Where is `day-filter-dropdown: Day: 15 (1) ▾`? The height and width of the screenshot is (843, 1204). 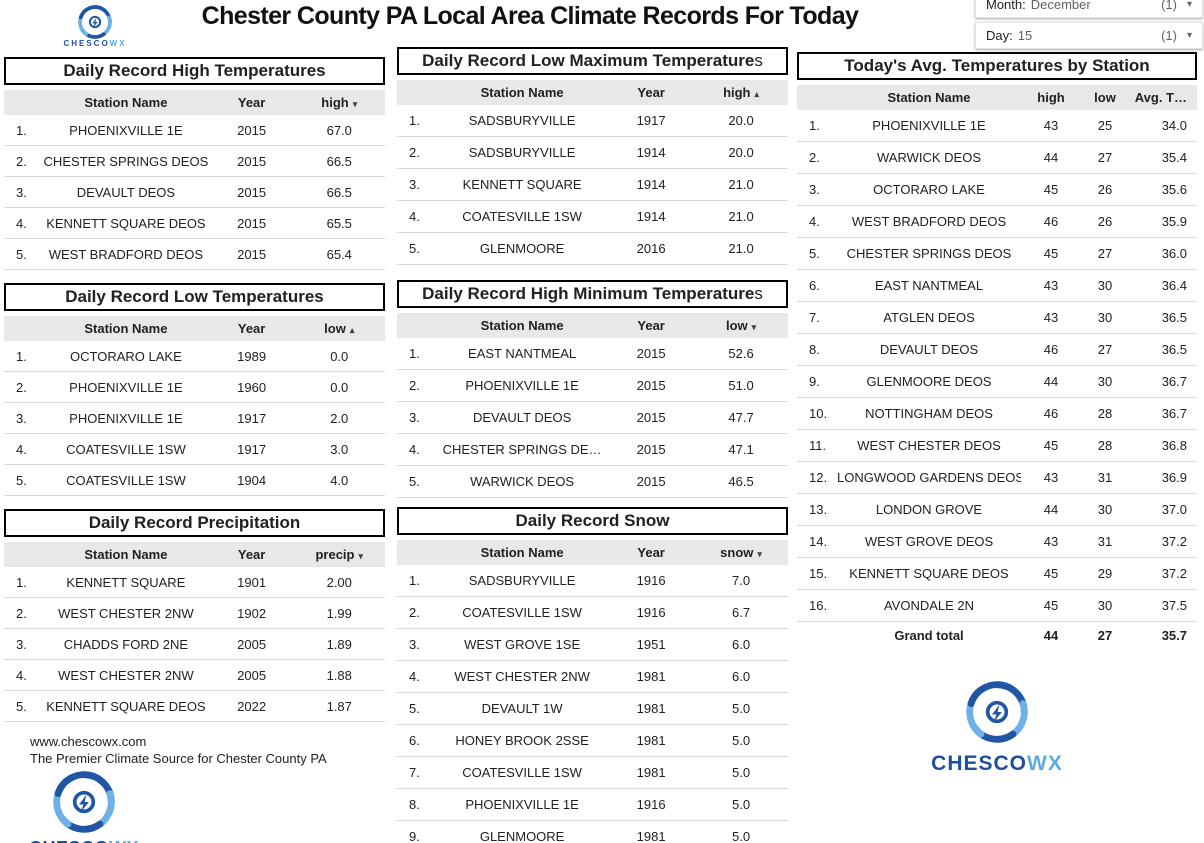 day-filter-dropdown: Day: 15 (1) ▾ is located at coordinates (1089, 35).